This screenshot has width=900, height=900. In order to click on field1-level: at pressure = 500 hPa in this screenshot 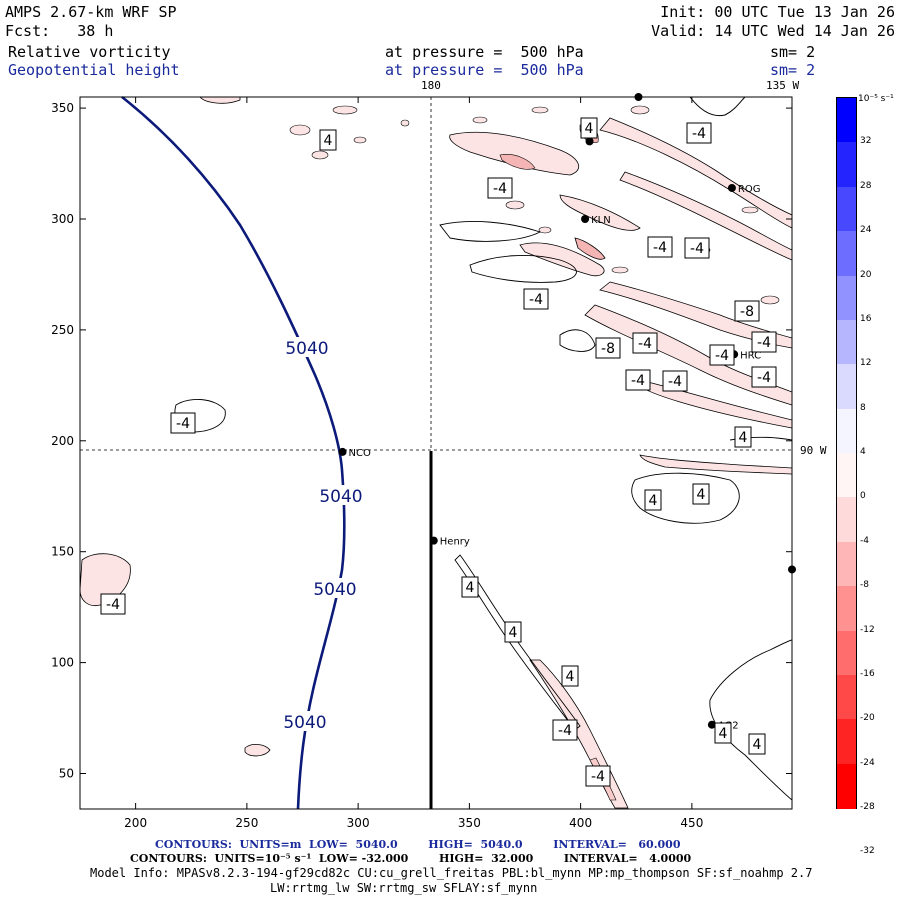, I will do `click(484, 52)`.